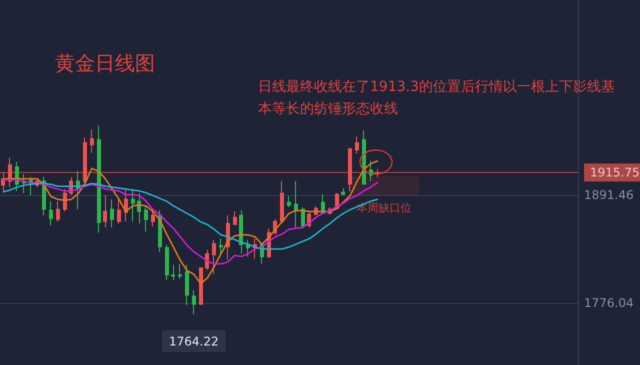 The height and width of the screenshot is (365, 640). What do you see at coordinates (105, 63) in the screenshot?
I see `text: 黄金日线图` at bounding box center [105, 63].